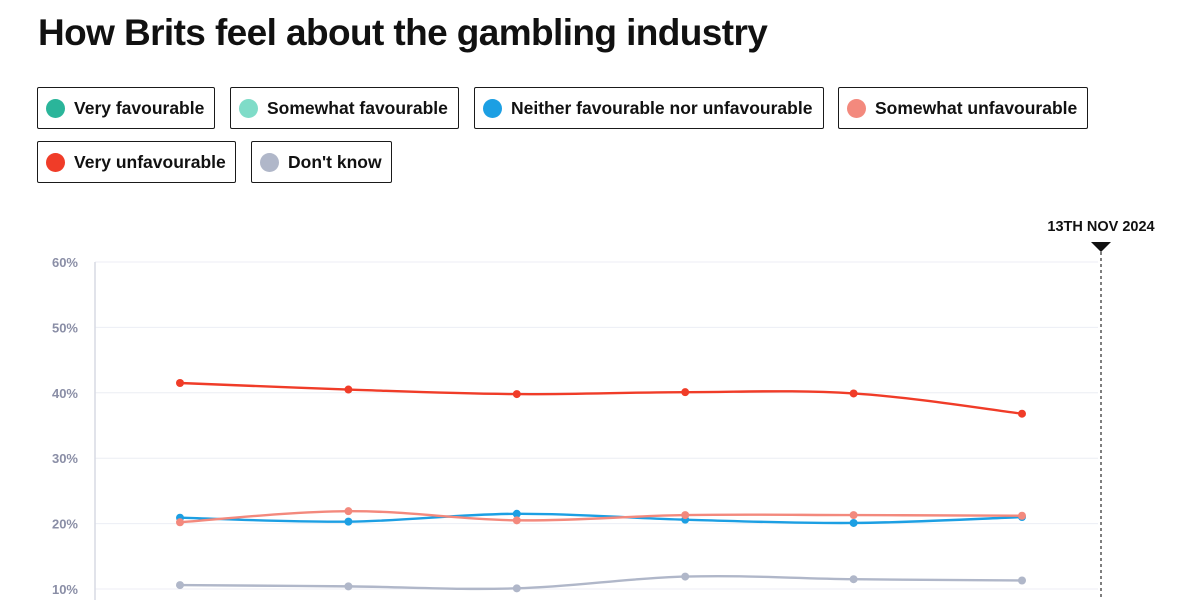 The width and height of the screenshot is (1200, 600). I want to click on legend-item-somewhat-favourable: Somewhat favourable, so click(344, 108).